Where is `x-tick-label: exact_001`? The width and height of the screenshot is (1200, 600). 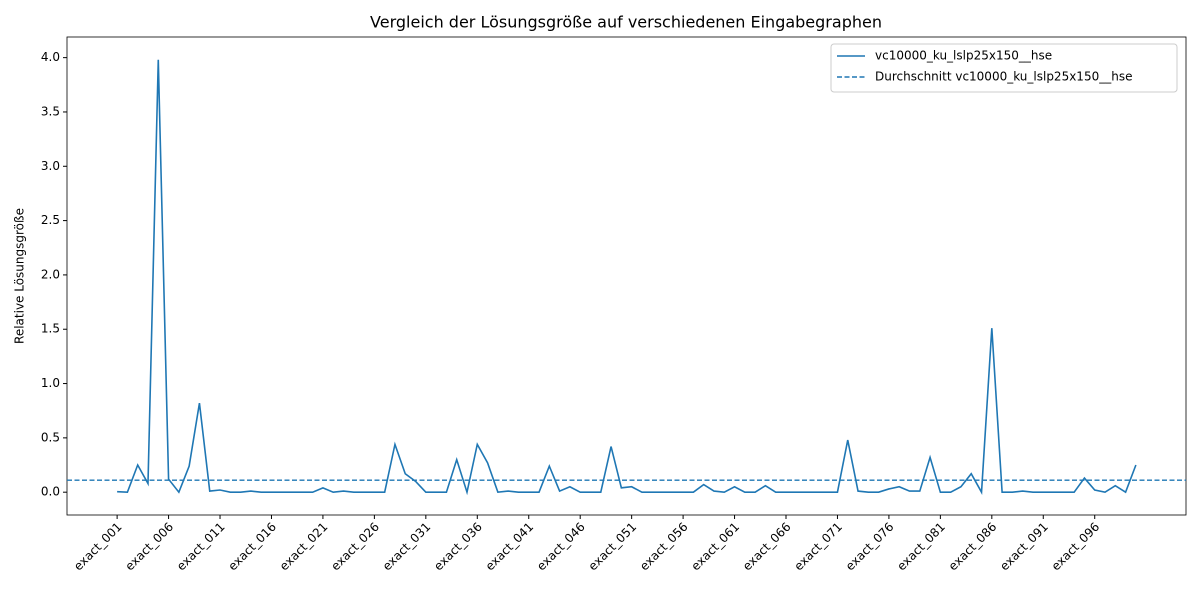
x-tick-label: exact_001 is located at coordinates (98, 547).